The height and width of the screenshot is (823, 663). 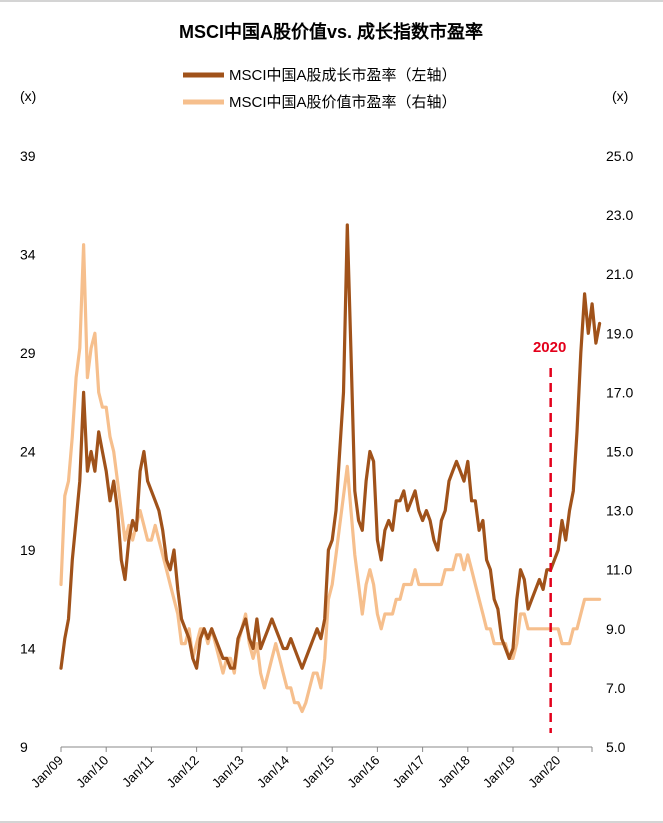 I want to click on annotation-layer: 2020, so click(x=549, y=536).